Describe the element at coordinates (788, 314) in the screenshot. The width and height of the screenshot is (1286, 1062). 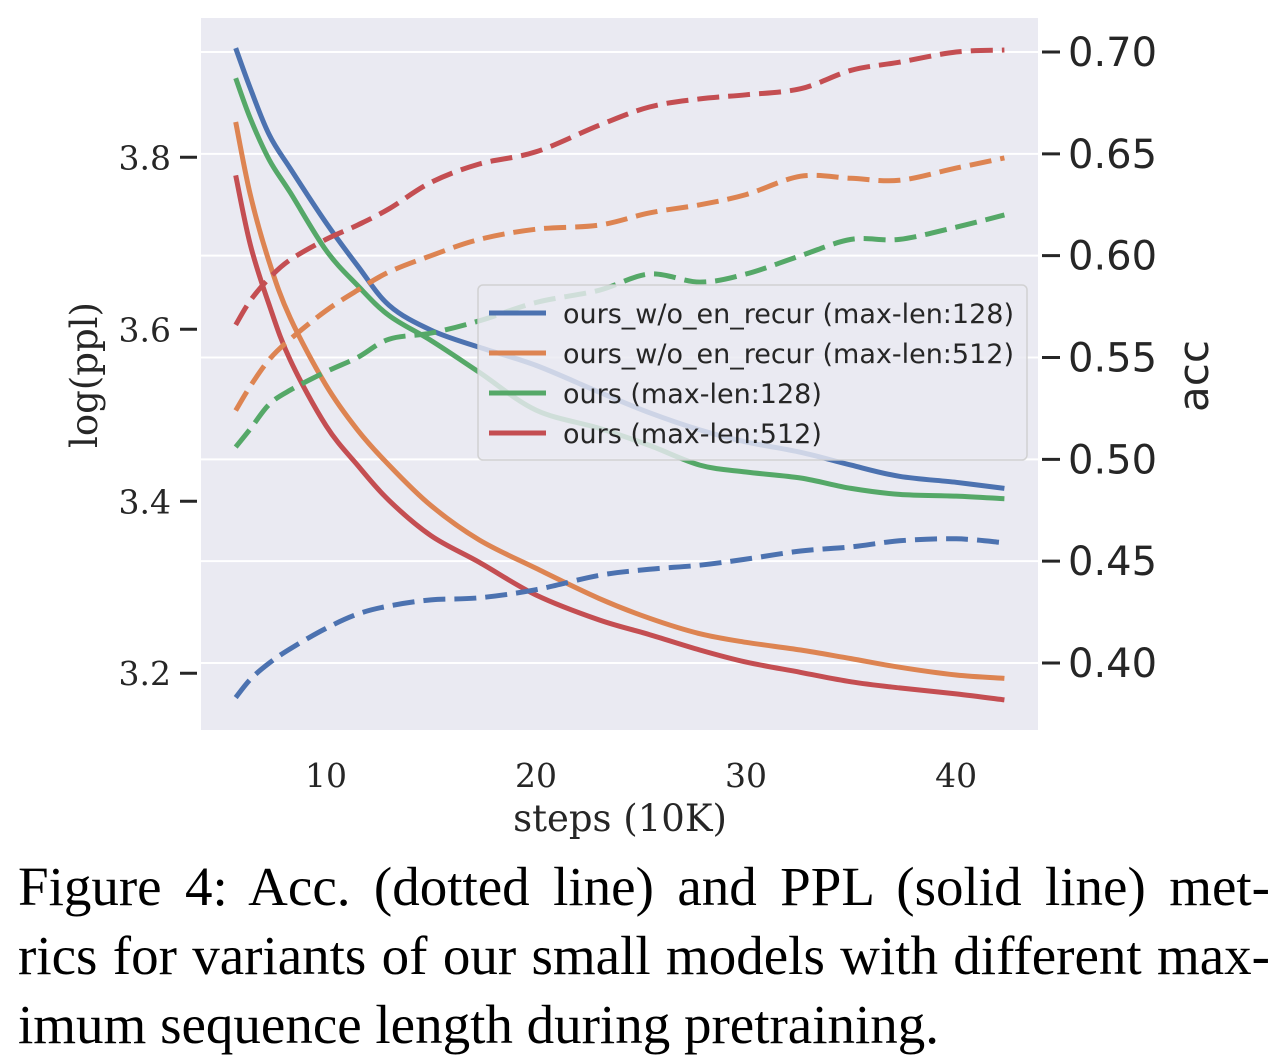
I see `legend-label: ours_w/o_en_recur (max-len:128)` at that location.